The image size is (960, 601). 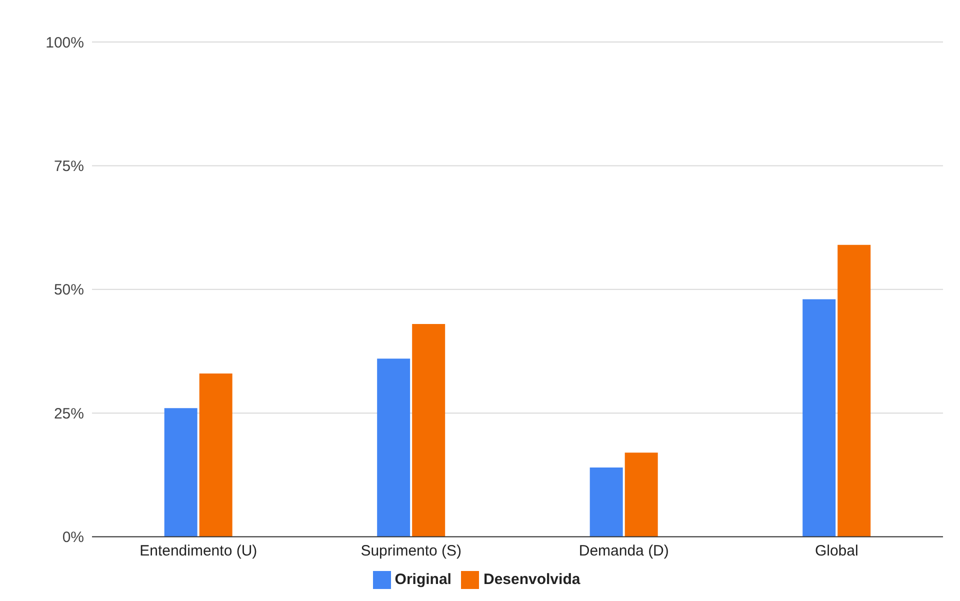 What do you see at coordinates (65, 43) in the screenshot?
I see `y-tick-label: 100%` at bounding box center [65, 43].